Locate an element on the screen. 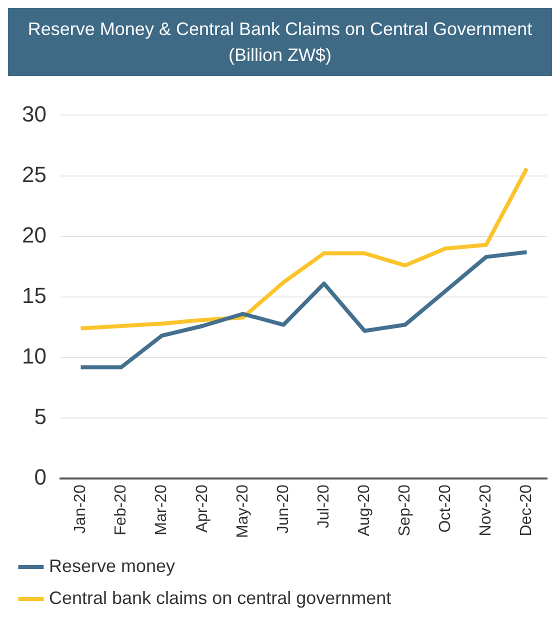  y-tick-label: 0 is located at coordinates (40, 477).